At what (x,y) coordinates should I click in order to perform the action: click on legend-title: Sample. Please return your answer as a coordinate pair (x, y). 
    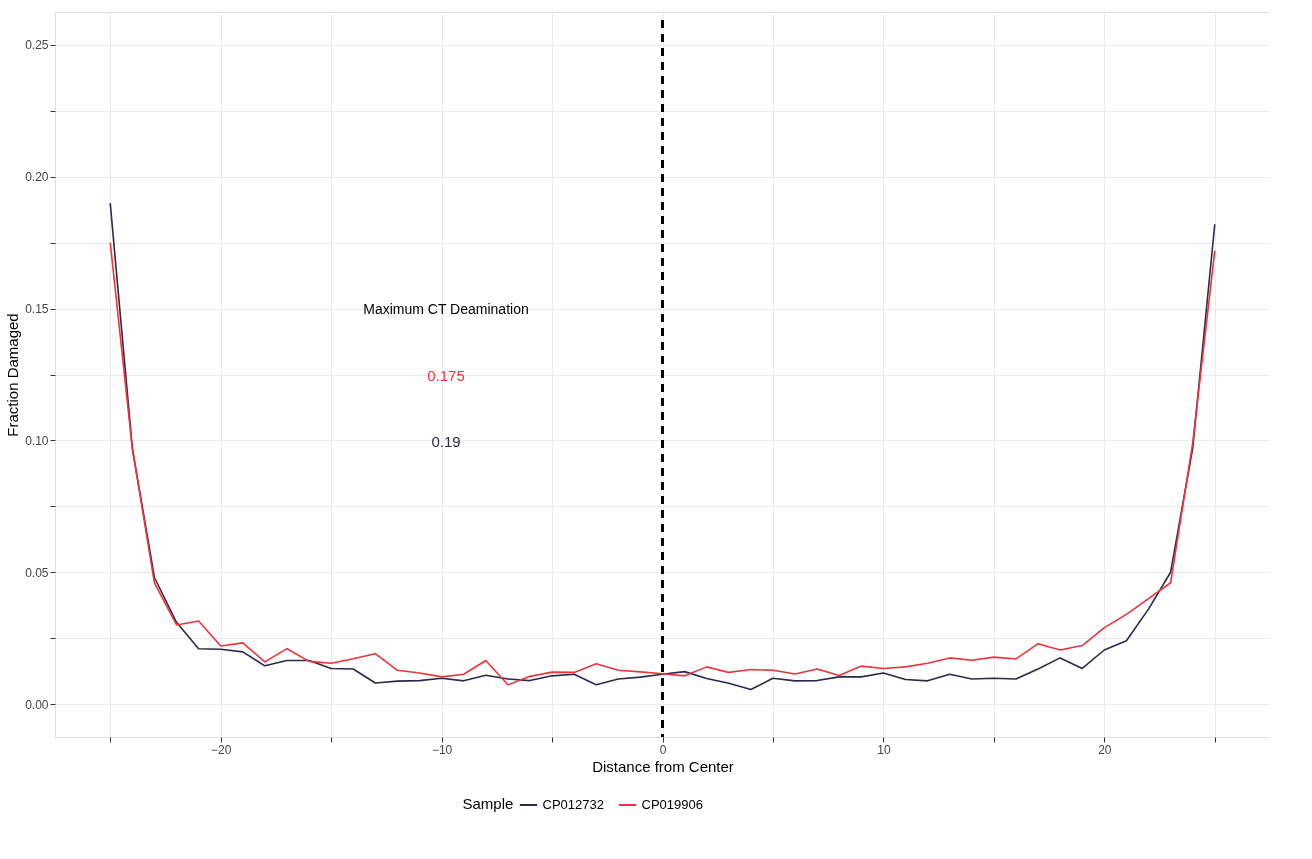
    Looking at the image, I should click on (488, 803).